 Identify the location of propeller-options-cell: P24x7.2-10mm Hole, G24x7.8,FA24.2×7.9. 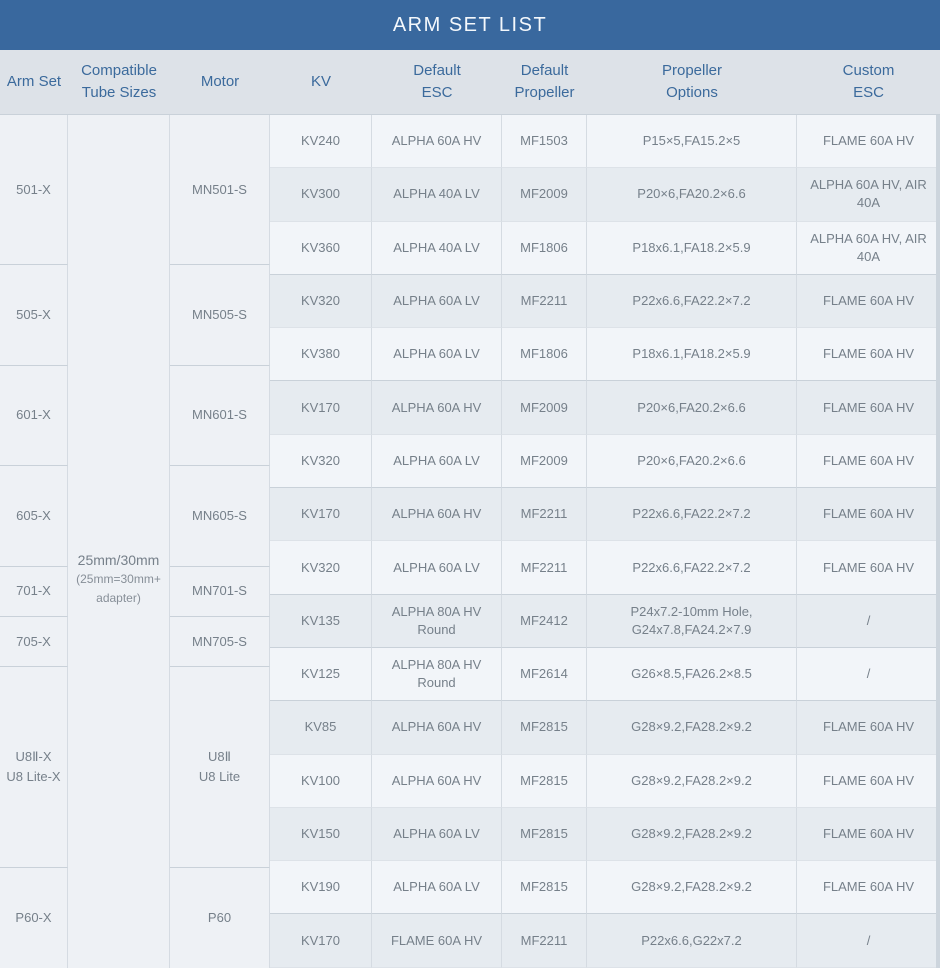
(692, 621).